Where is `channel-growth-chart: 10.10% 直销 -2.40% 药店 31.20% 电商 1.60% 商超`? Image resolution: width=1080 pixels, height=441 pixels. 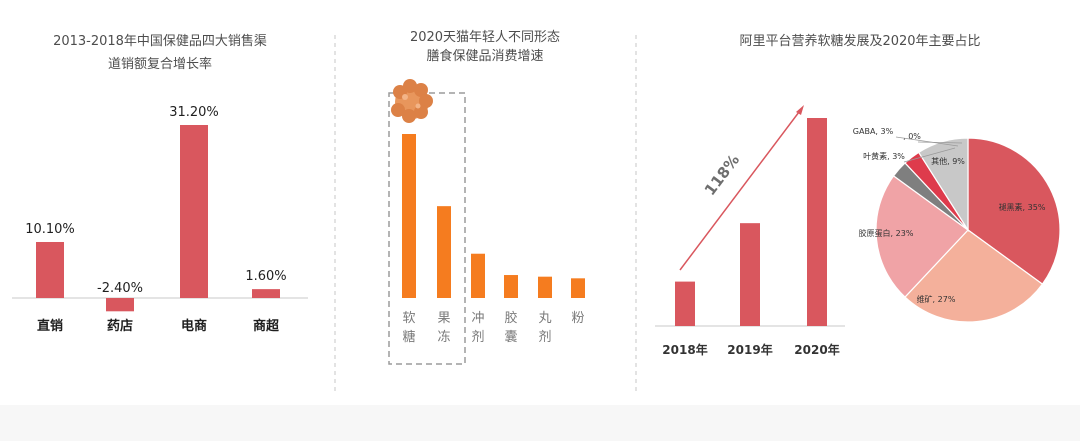 channel-growth-chart: 10.10% 直销 -2.40% 药店 31.20% 电商 1.60% 商超 is located at coordinates (160, 219).